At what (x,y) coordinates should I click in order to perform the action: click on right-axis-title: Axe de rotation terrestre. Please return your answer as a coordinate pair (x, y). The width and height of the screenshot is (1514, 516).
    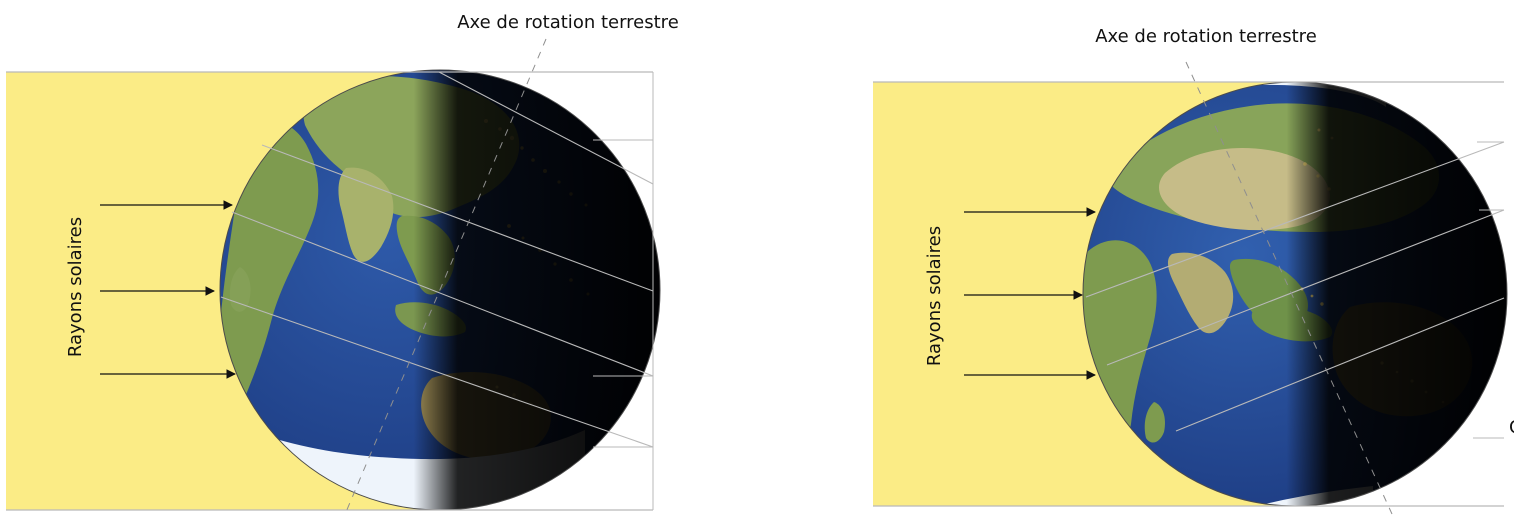
    Looking at the image, I should click on (1206, 36).